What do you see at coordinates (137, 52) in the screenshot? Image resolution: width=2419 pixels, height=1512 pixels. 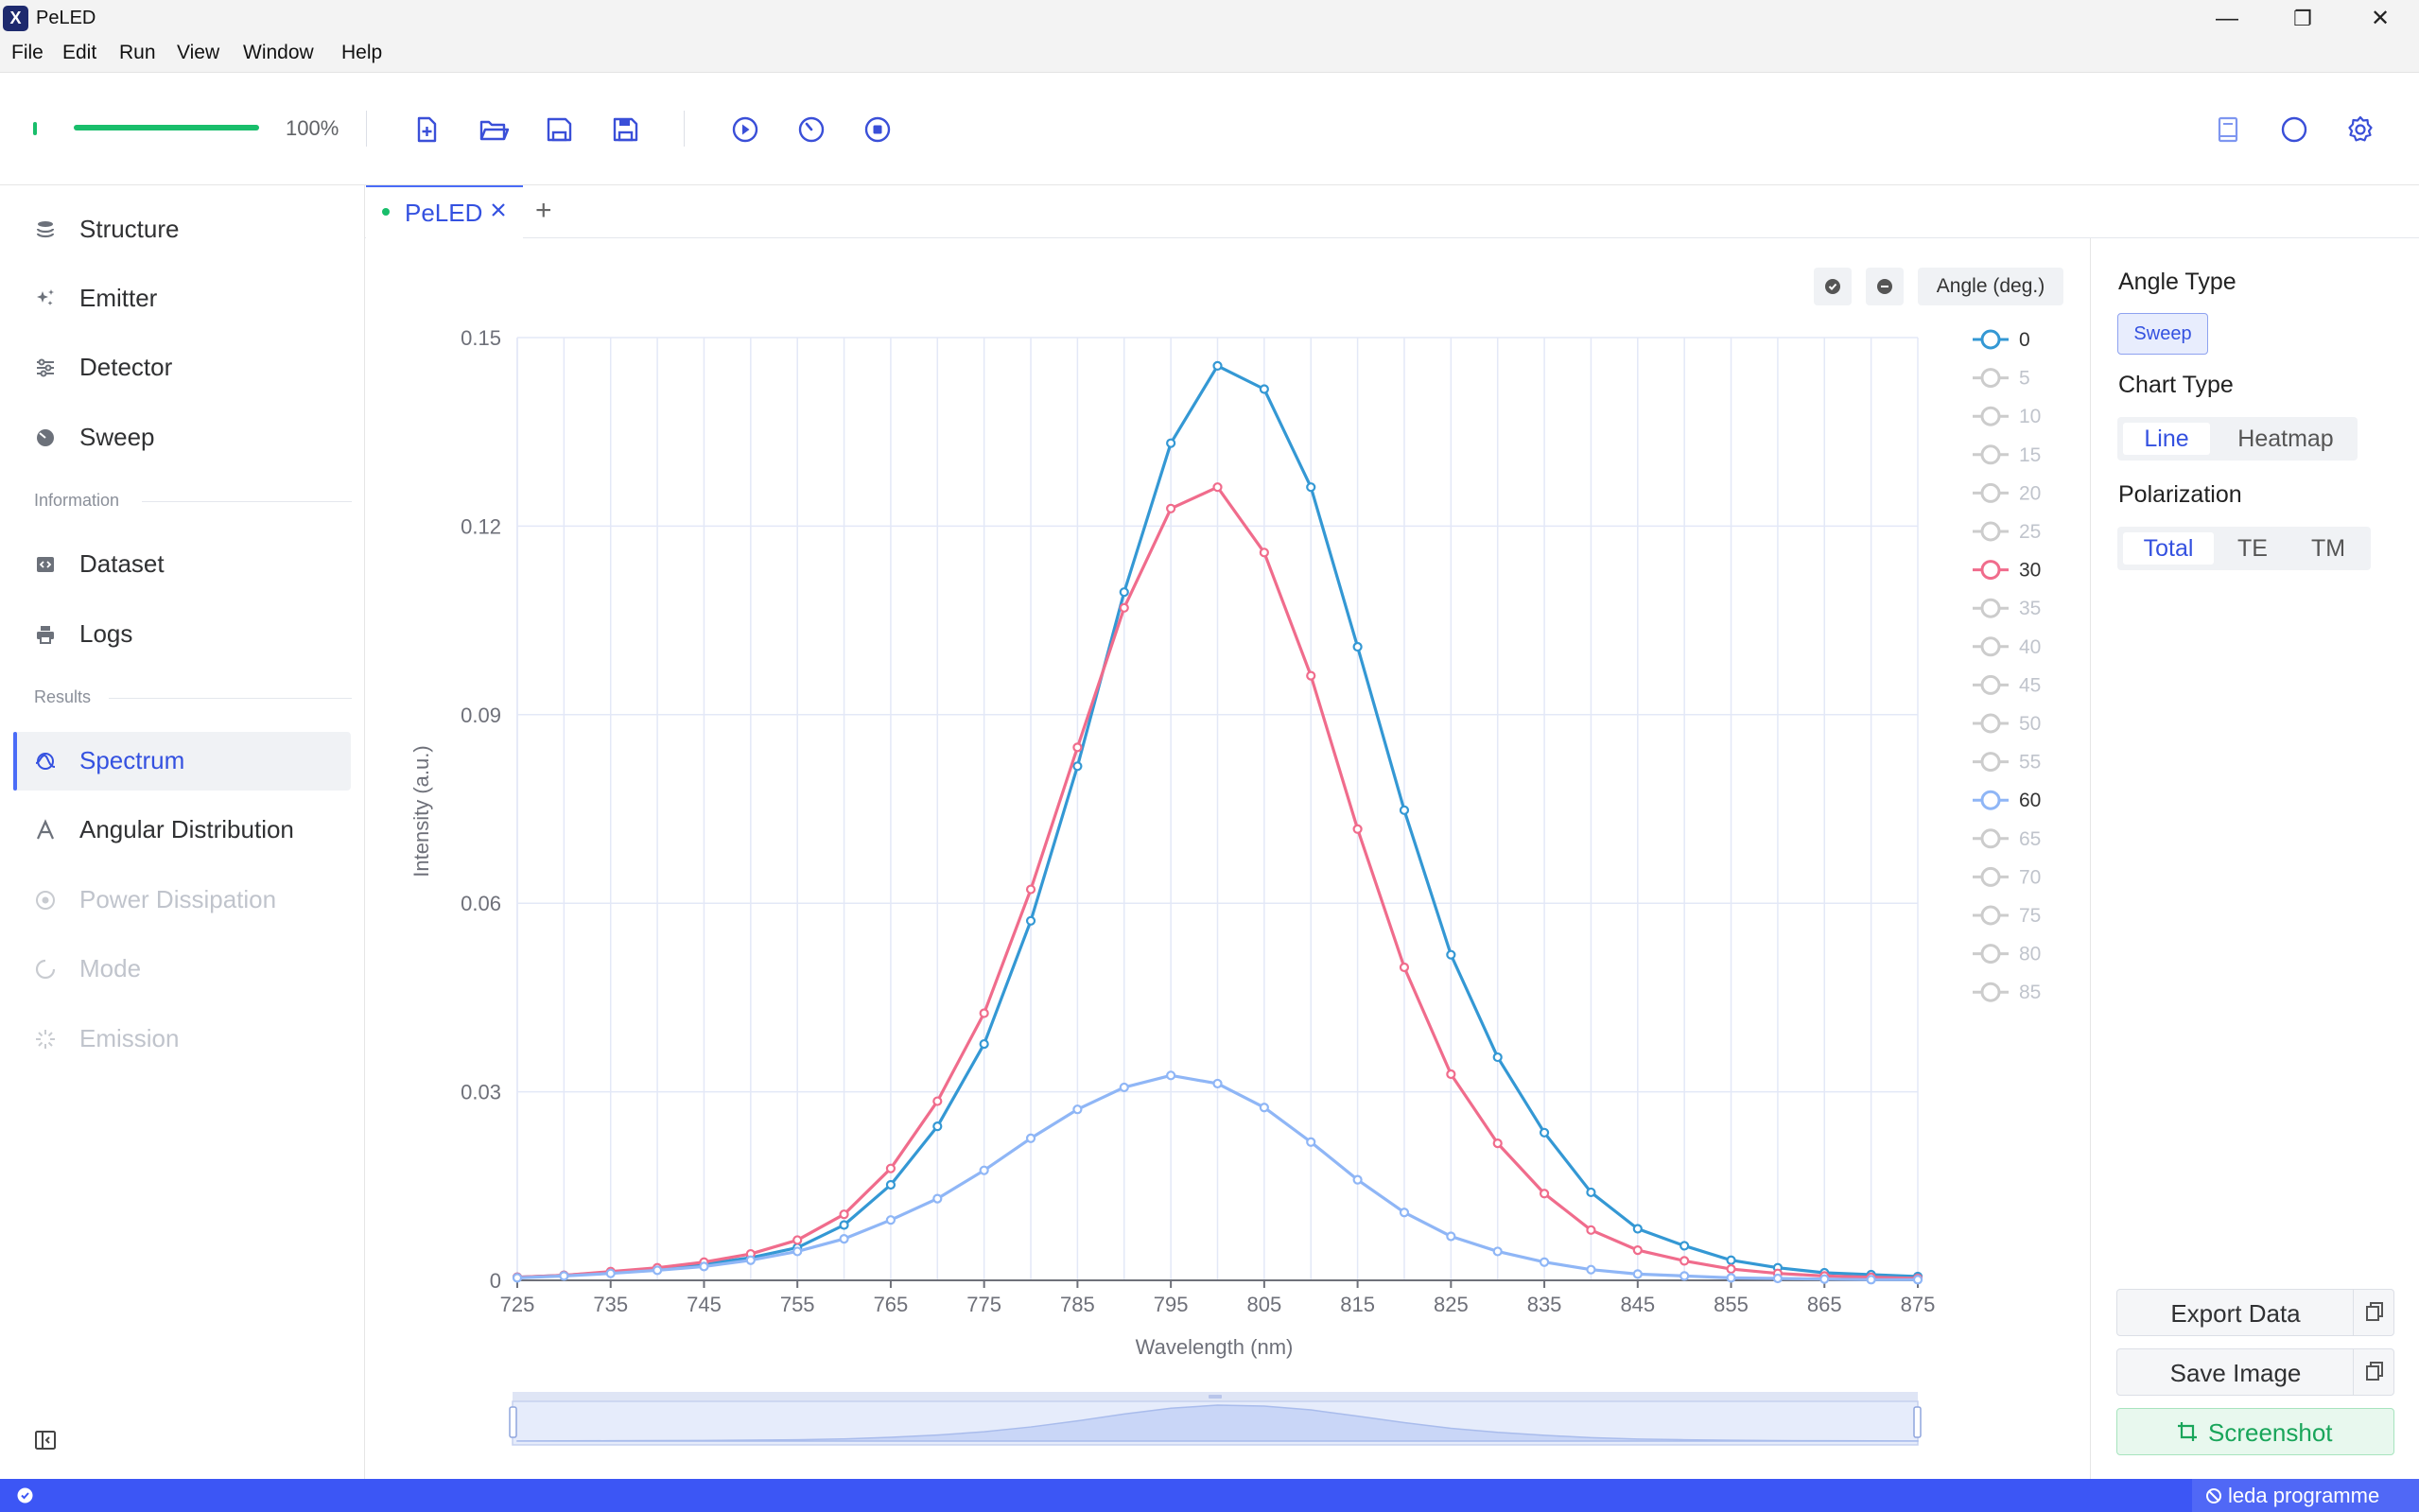 I see `menu-run: Run` at bounding box center [137, 52].